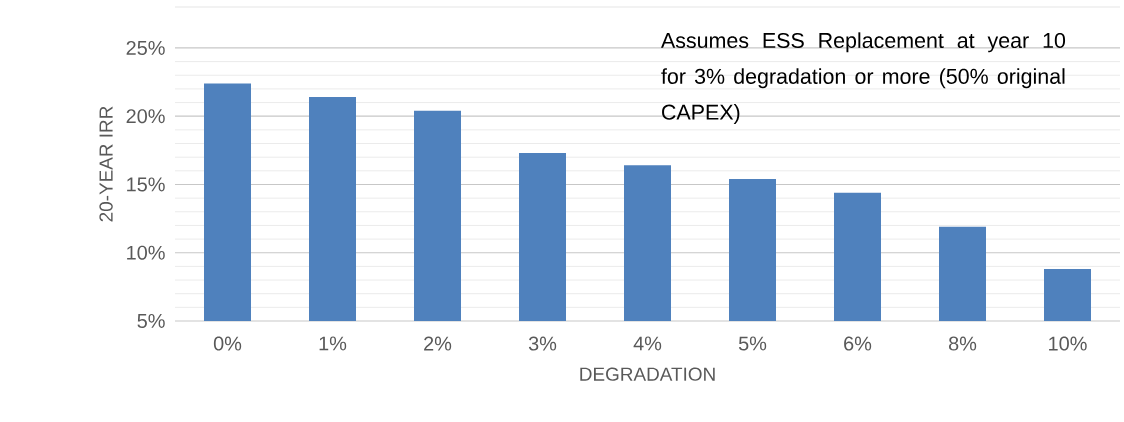  Describe the element at coordinates (227, 343) in the screenshot. I see `x-tick-label: 0%` at that location.